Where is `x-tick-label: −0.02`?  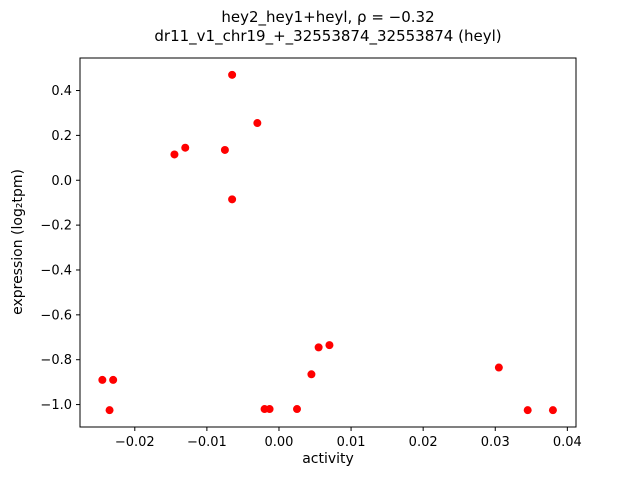
x-tick-label: −0.02 is located at coordinates (135, 442).